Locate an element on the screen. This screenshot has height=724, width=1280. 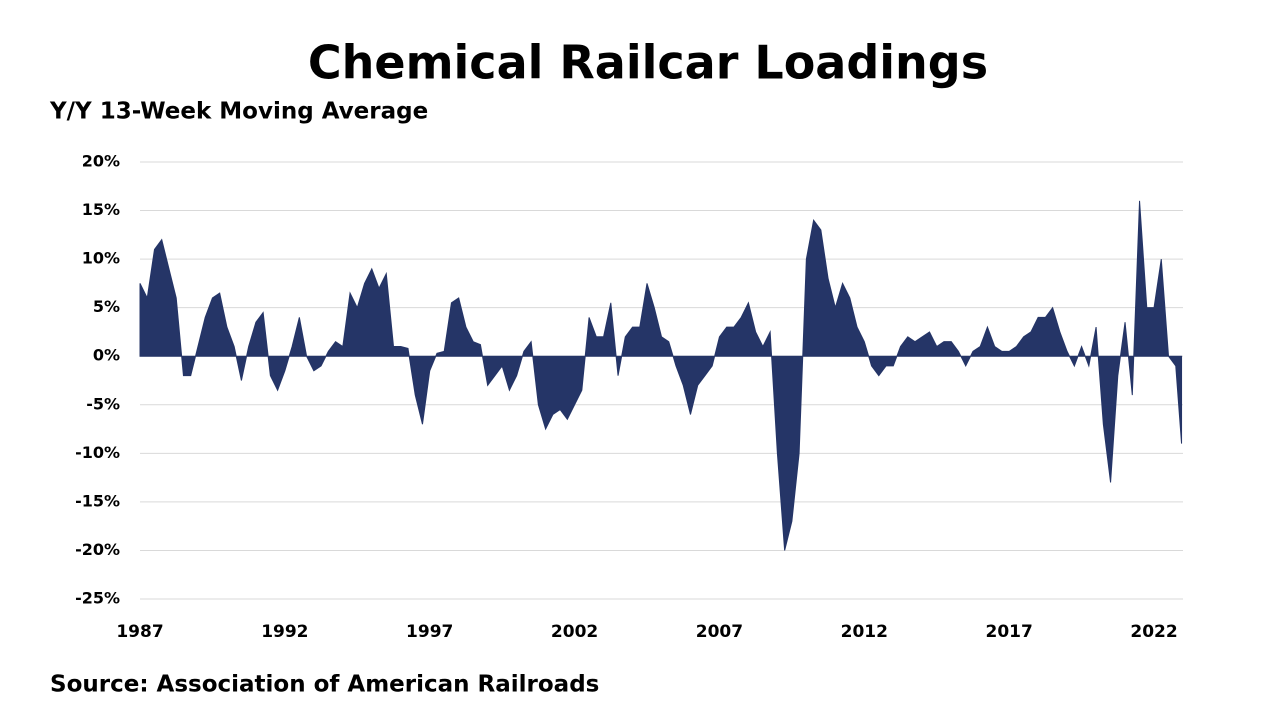
x-tick-label: 2002 is located at coordinates (574, 632).